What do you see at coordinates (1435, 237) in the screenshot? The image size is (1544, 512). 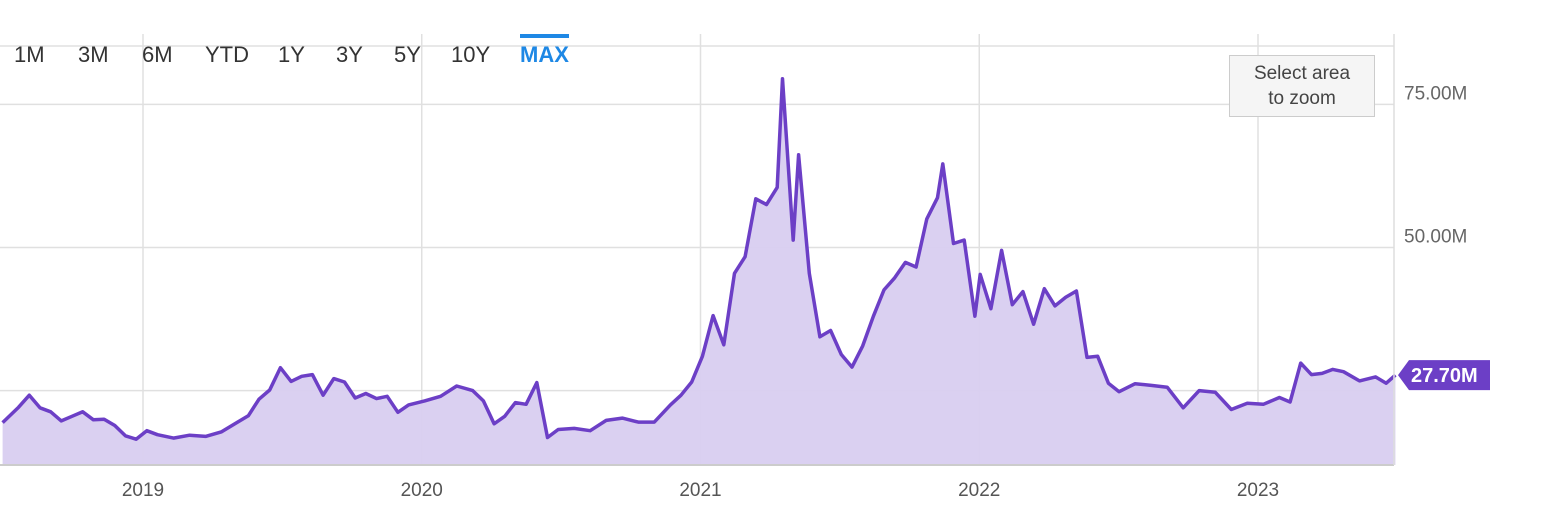 I see `y-tick-label: 50.00M` at bounding box center [1435, 237].